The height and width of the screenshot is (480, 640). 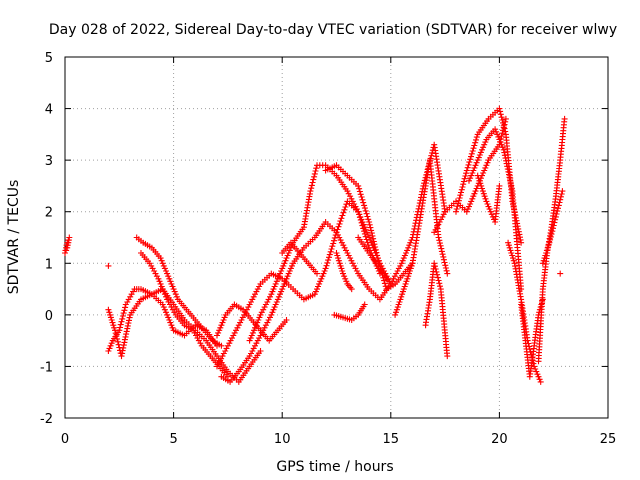 What do you see at coordinates (282, 439) in the screenshot?
I see `x-tick-label: 10` at bounding box center [282, 439].